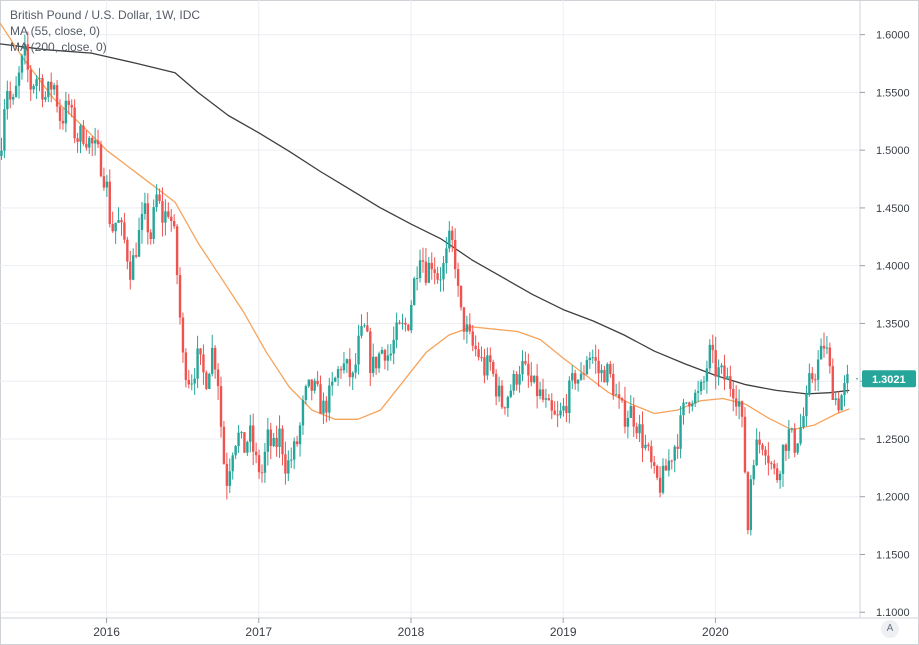 The width and height of the screenshot is (919, 645). Describe the element at coordinates (55, 31) in the screenshot. I see `ma55-legend: MA (55, close, 0)` at that location.